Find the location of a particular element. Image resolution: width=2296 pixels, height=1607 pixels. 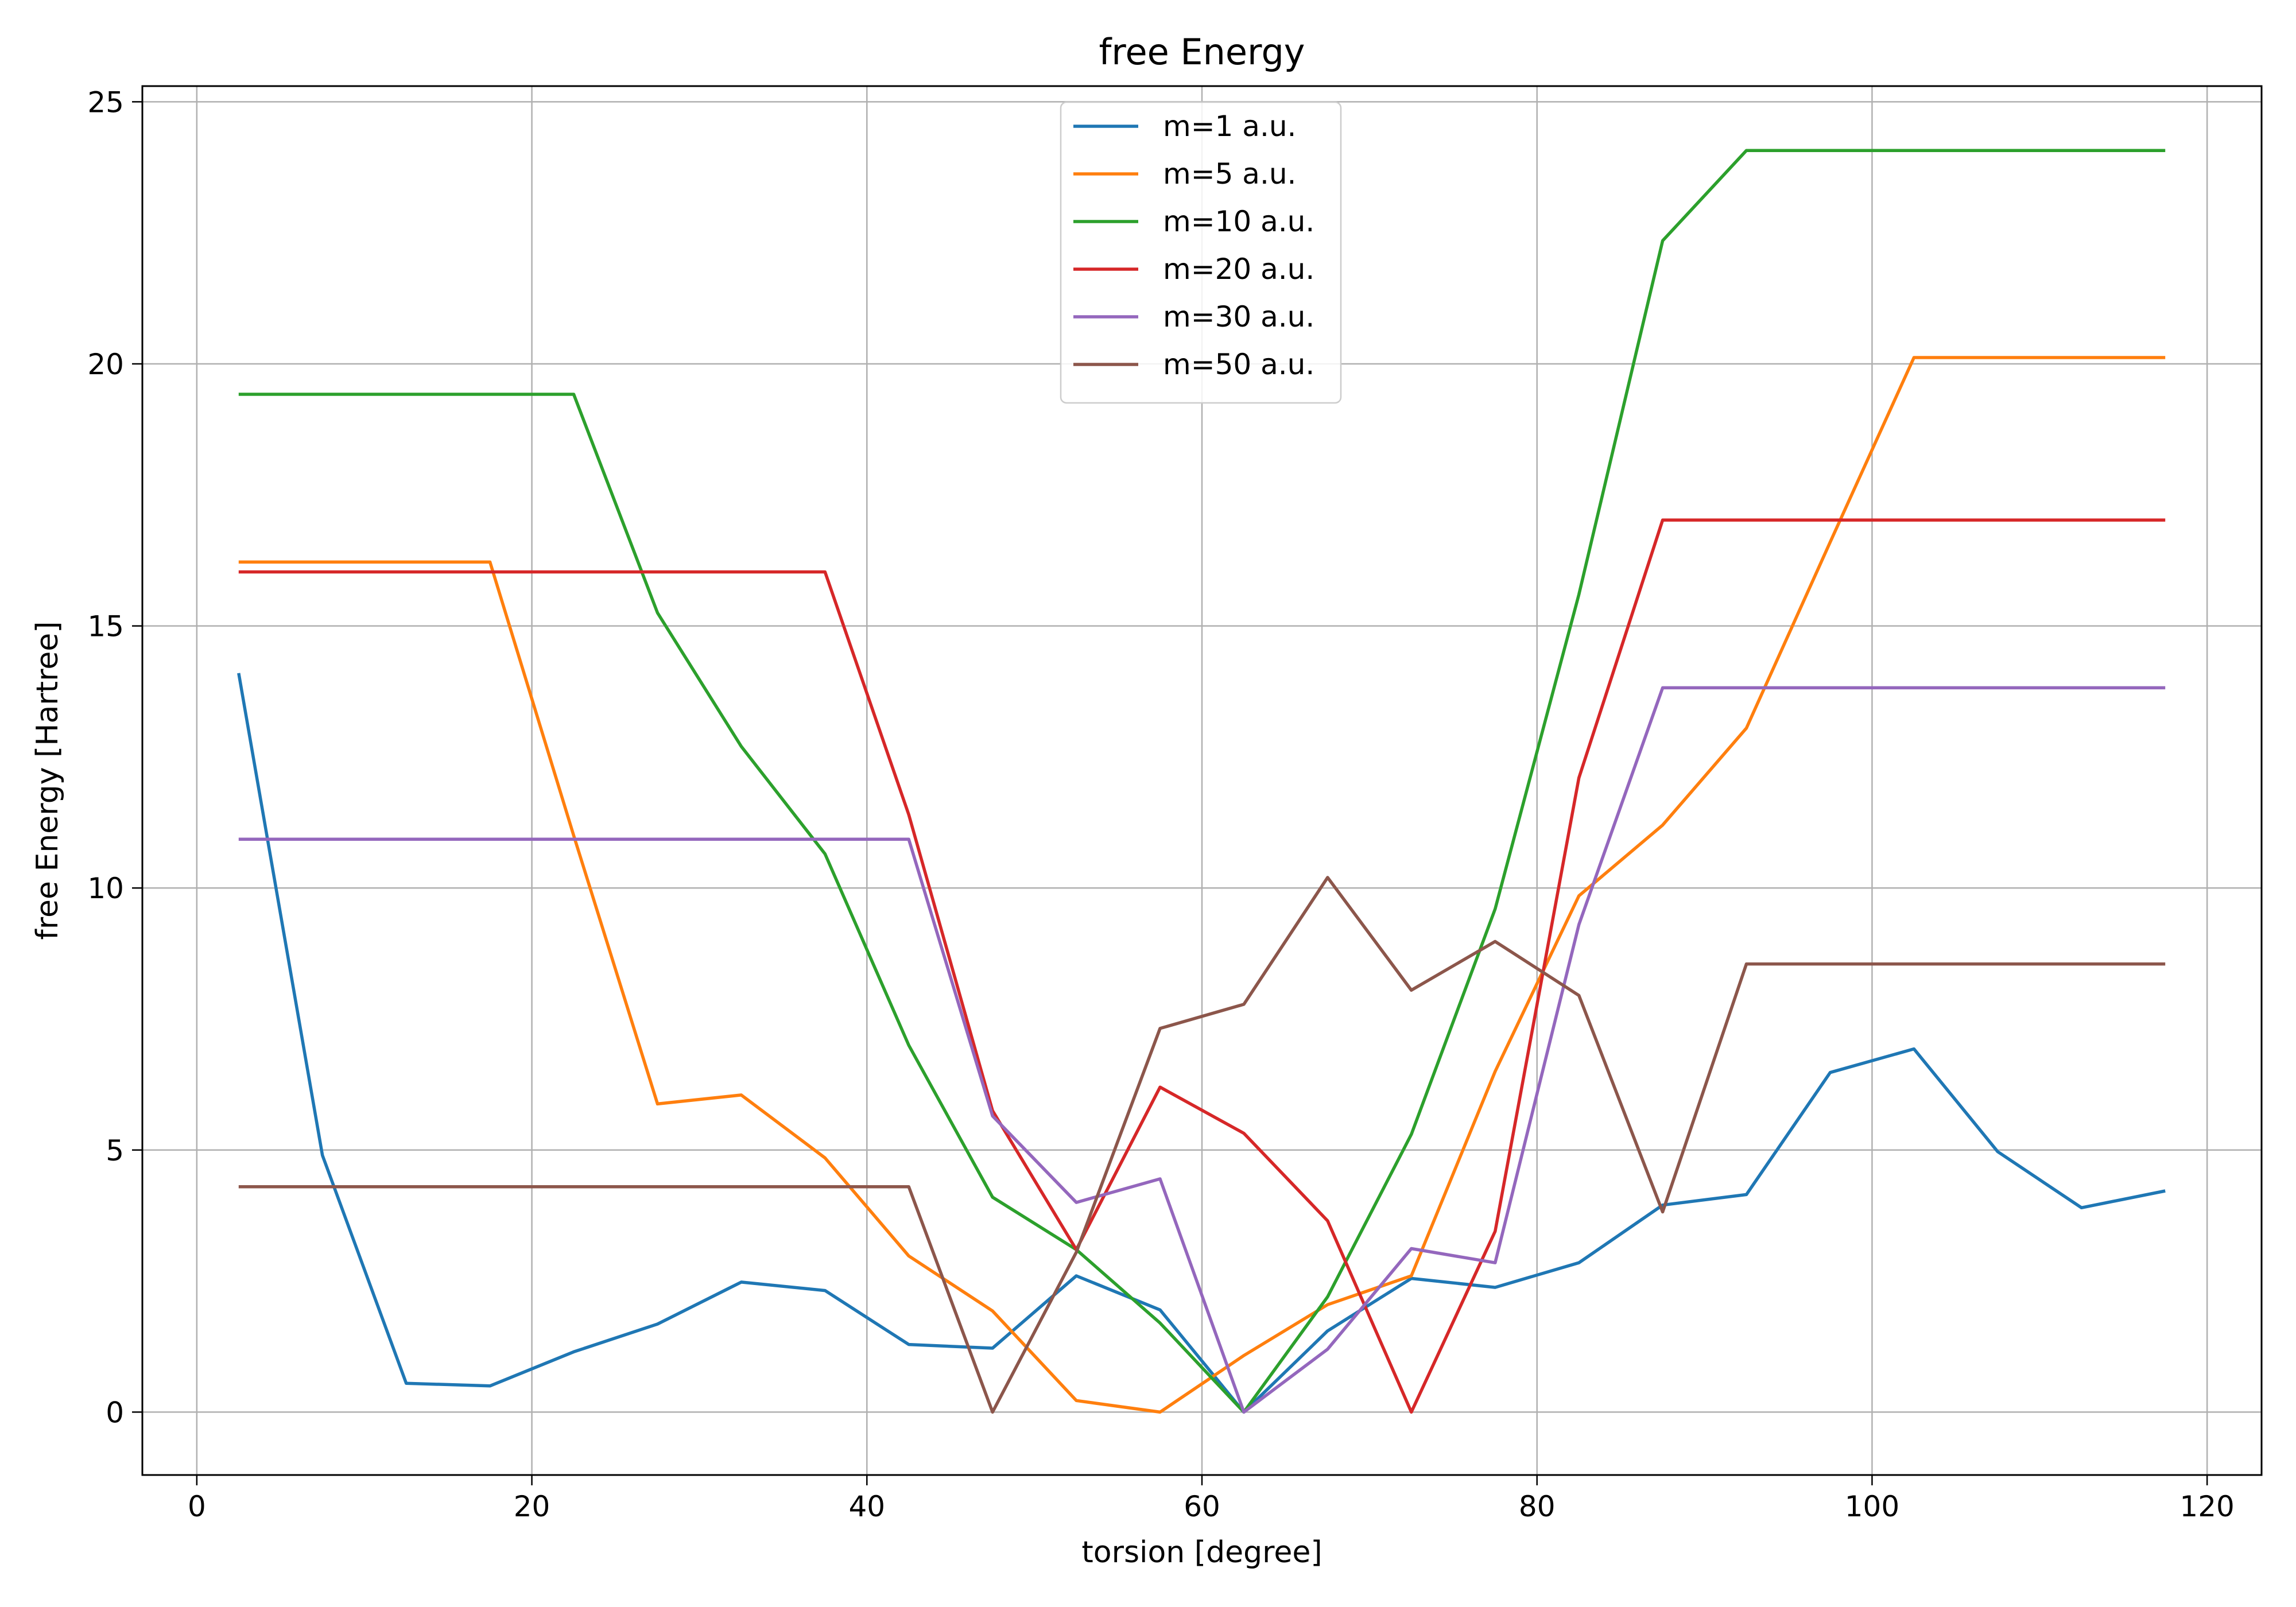

y-tick-label: 0 is located at coordinates (115, 1412).